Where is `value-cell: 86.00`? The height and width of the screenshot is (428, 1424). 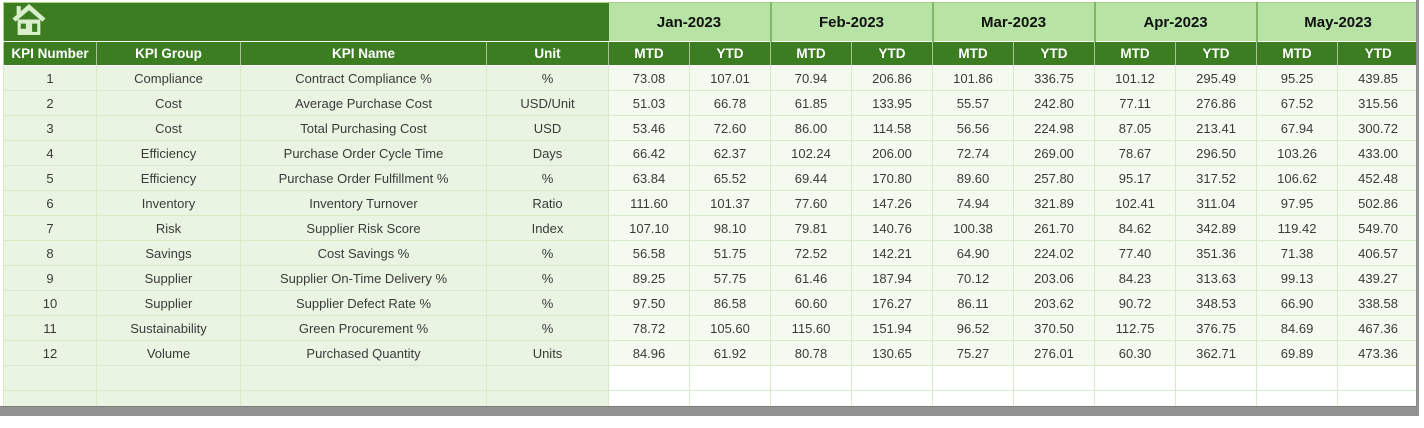 value-cell: 86.00 is located at coordinates (811, 128).